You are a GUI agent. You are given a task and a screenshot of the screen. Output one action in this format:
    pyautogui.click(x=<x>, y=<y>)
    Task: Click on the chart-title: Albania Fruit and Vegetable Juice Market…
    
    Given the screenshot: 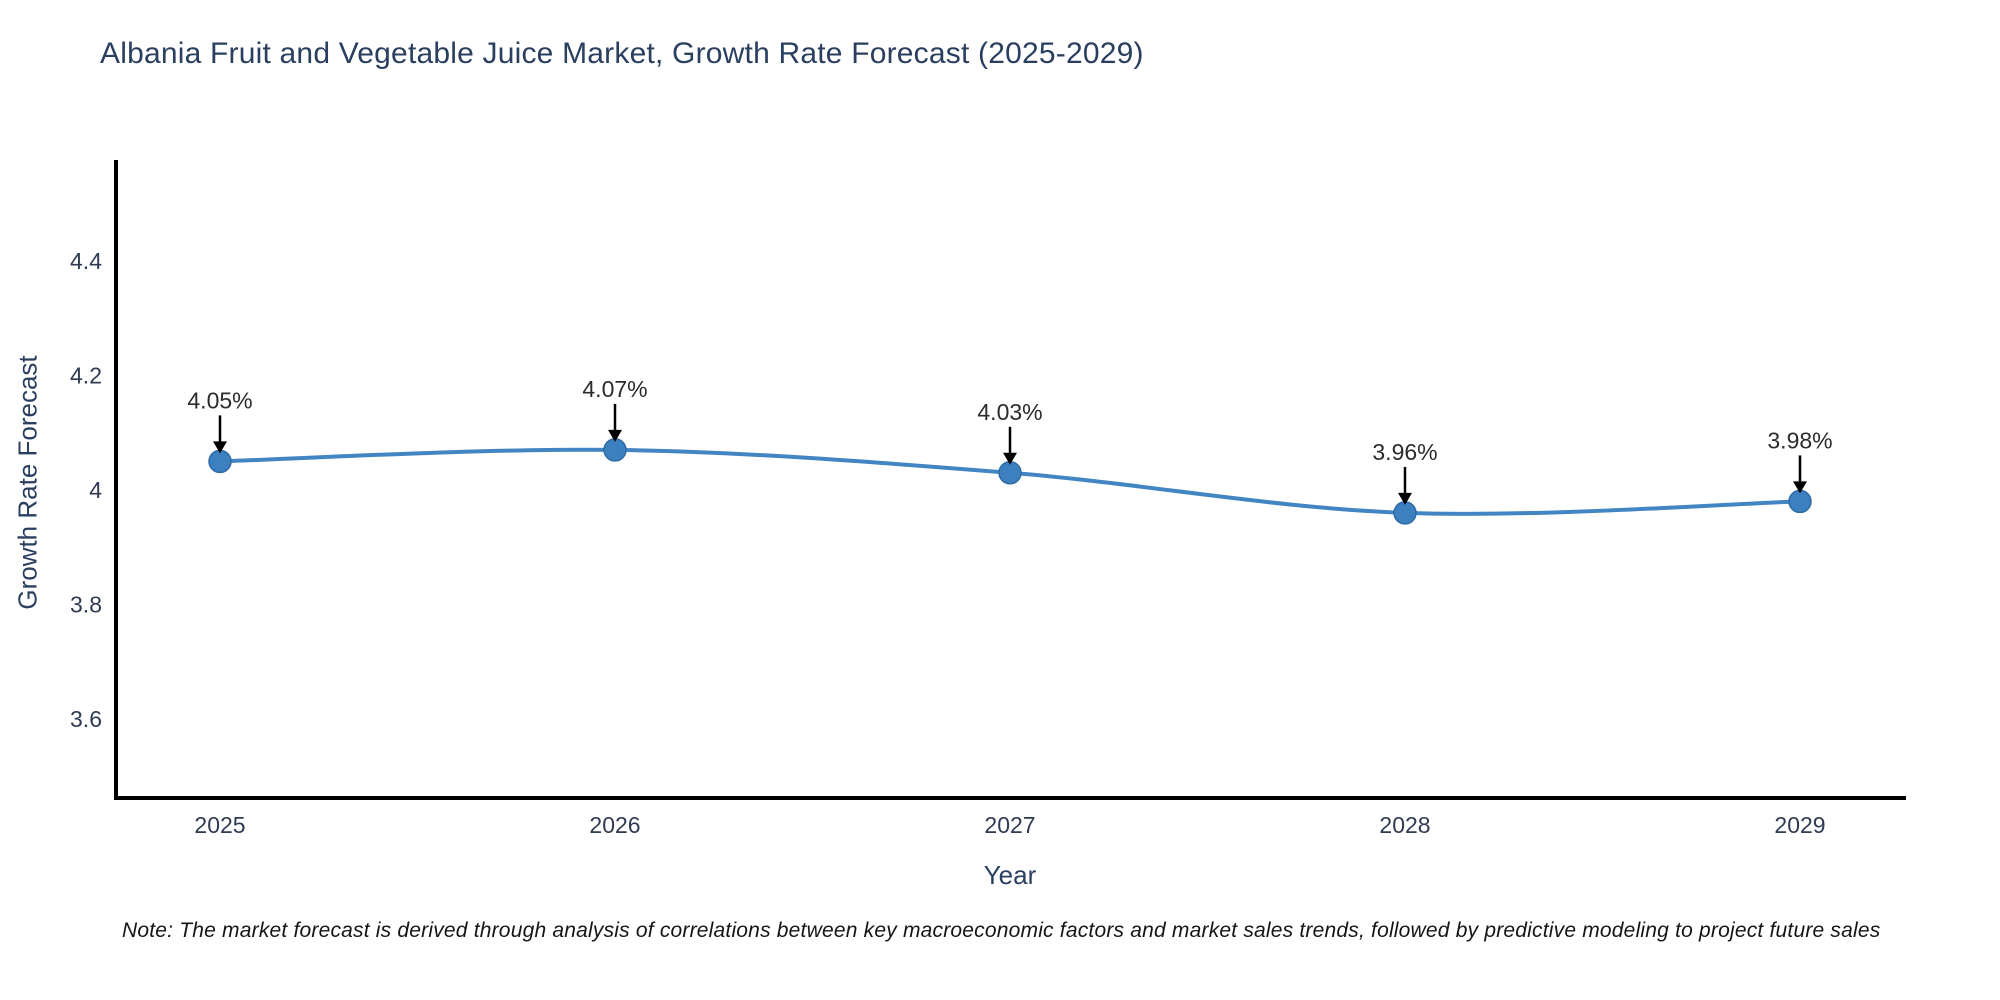 What is the action you would take?
    pyautogui.click(x=622, y=53)
    